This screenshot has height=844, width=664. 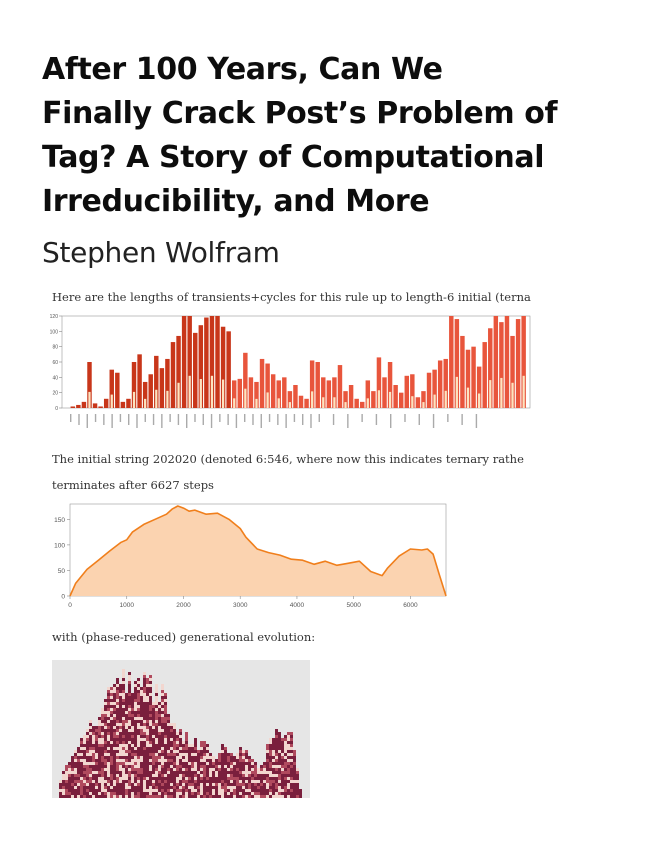 I want to click on y-tick-label: 20, so click(x=55, y=394).